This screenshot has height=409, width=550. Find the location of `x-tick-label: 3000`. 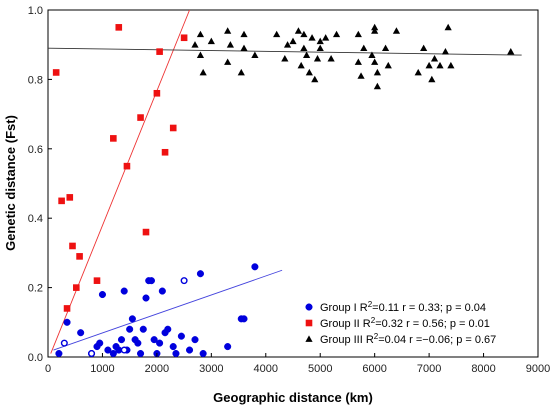

x-tick-label: 3000 is located at coordinates (211, 369).